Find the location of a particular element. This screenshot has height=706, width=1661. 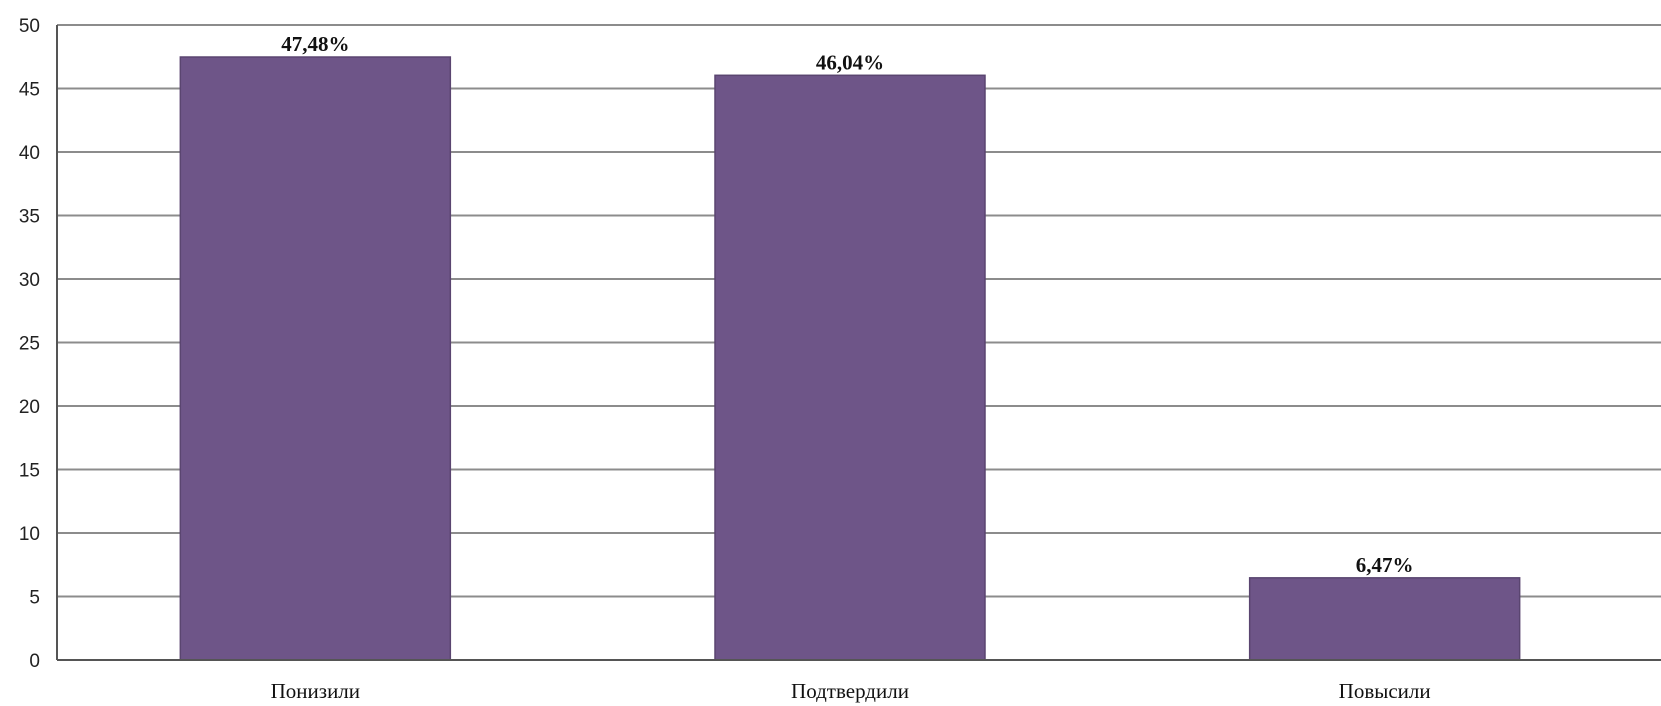

y-tick-label: 0 is located at coordinates (34, 661).